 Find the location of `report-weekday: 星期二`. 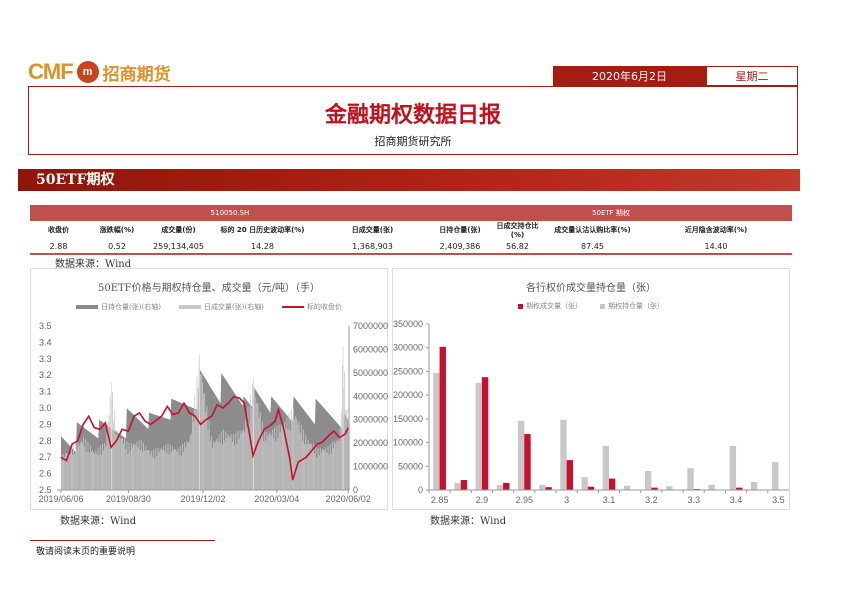

report-weekday: 星期二 is located at coordinates (752, 76).